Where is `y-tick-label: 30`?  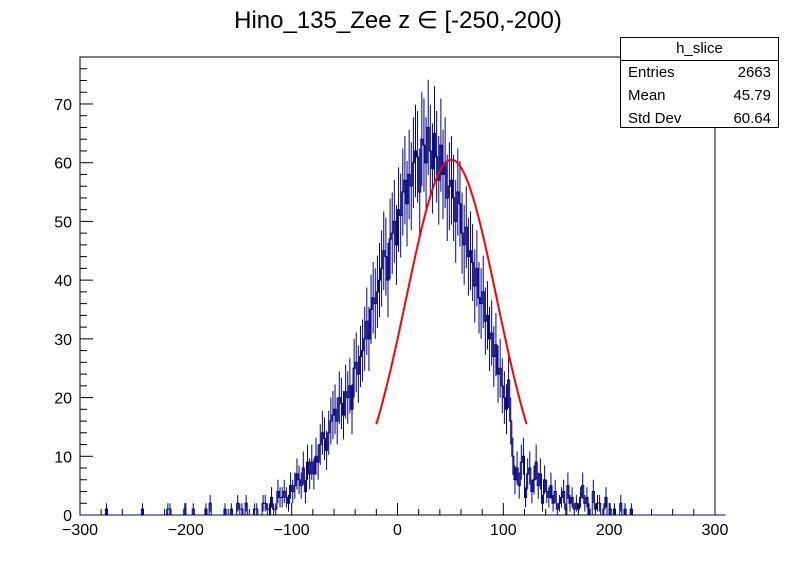
y-tick-label: 30 is located at coordinates (63, 340).